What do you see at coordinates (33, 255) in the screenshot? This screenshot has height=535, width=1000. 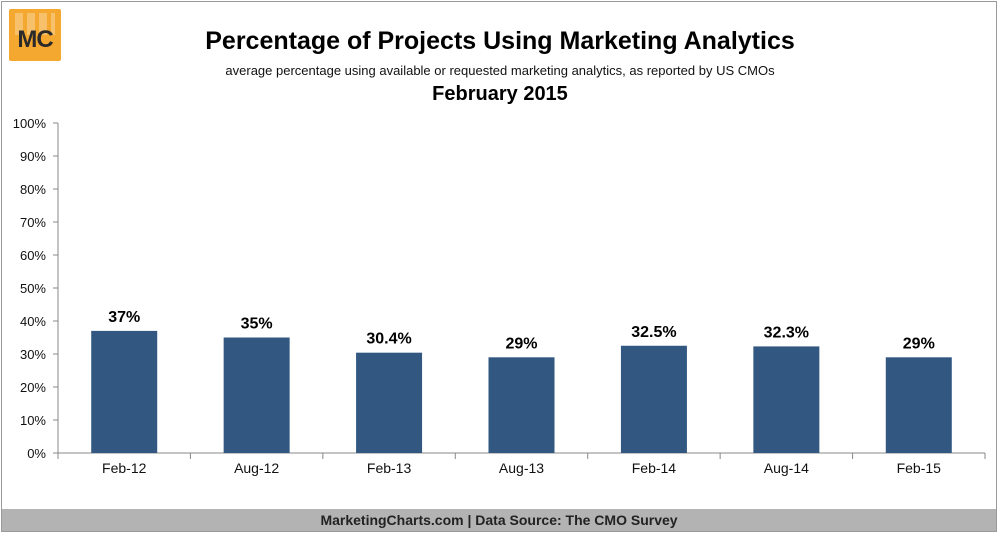 I see `y-tick-label: 60%` at bounding box center [33, 255].